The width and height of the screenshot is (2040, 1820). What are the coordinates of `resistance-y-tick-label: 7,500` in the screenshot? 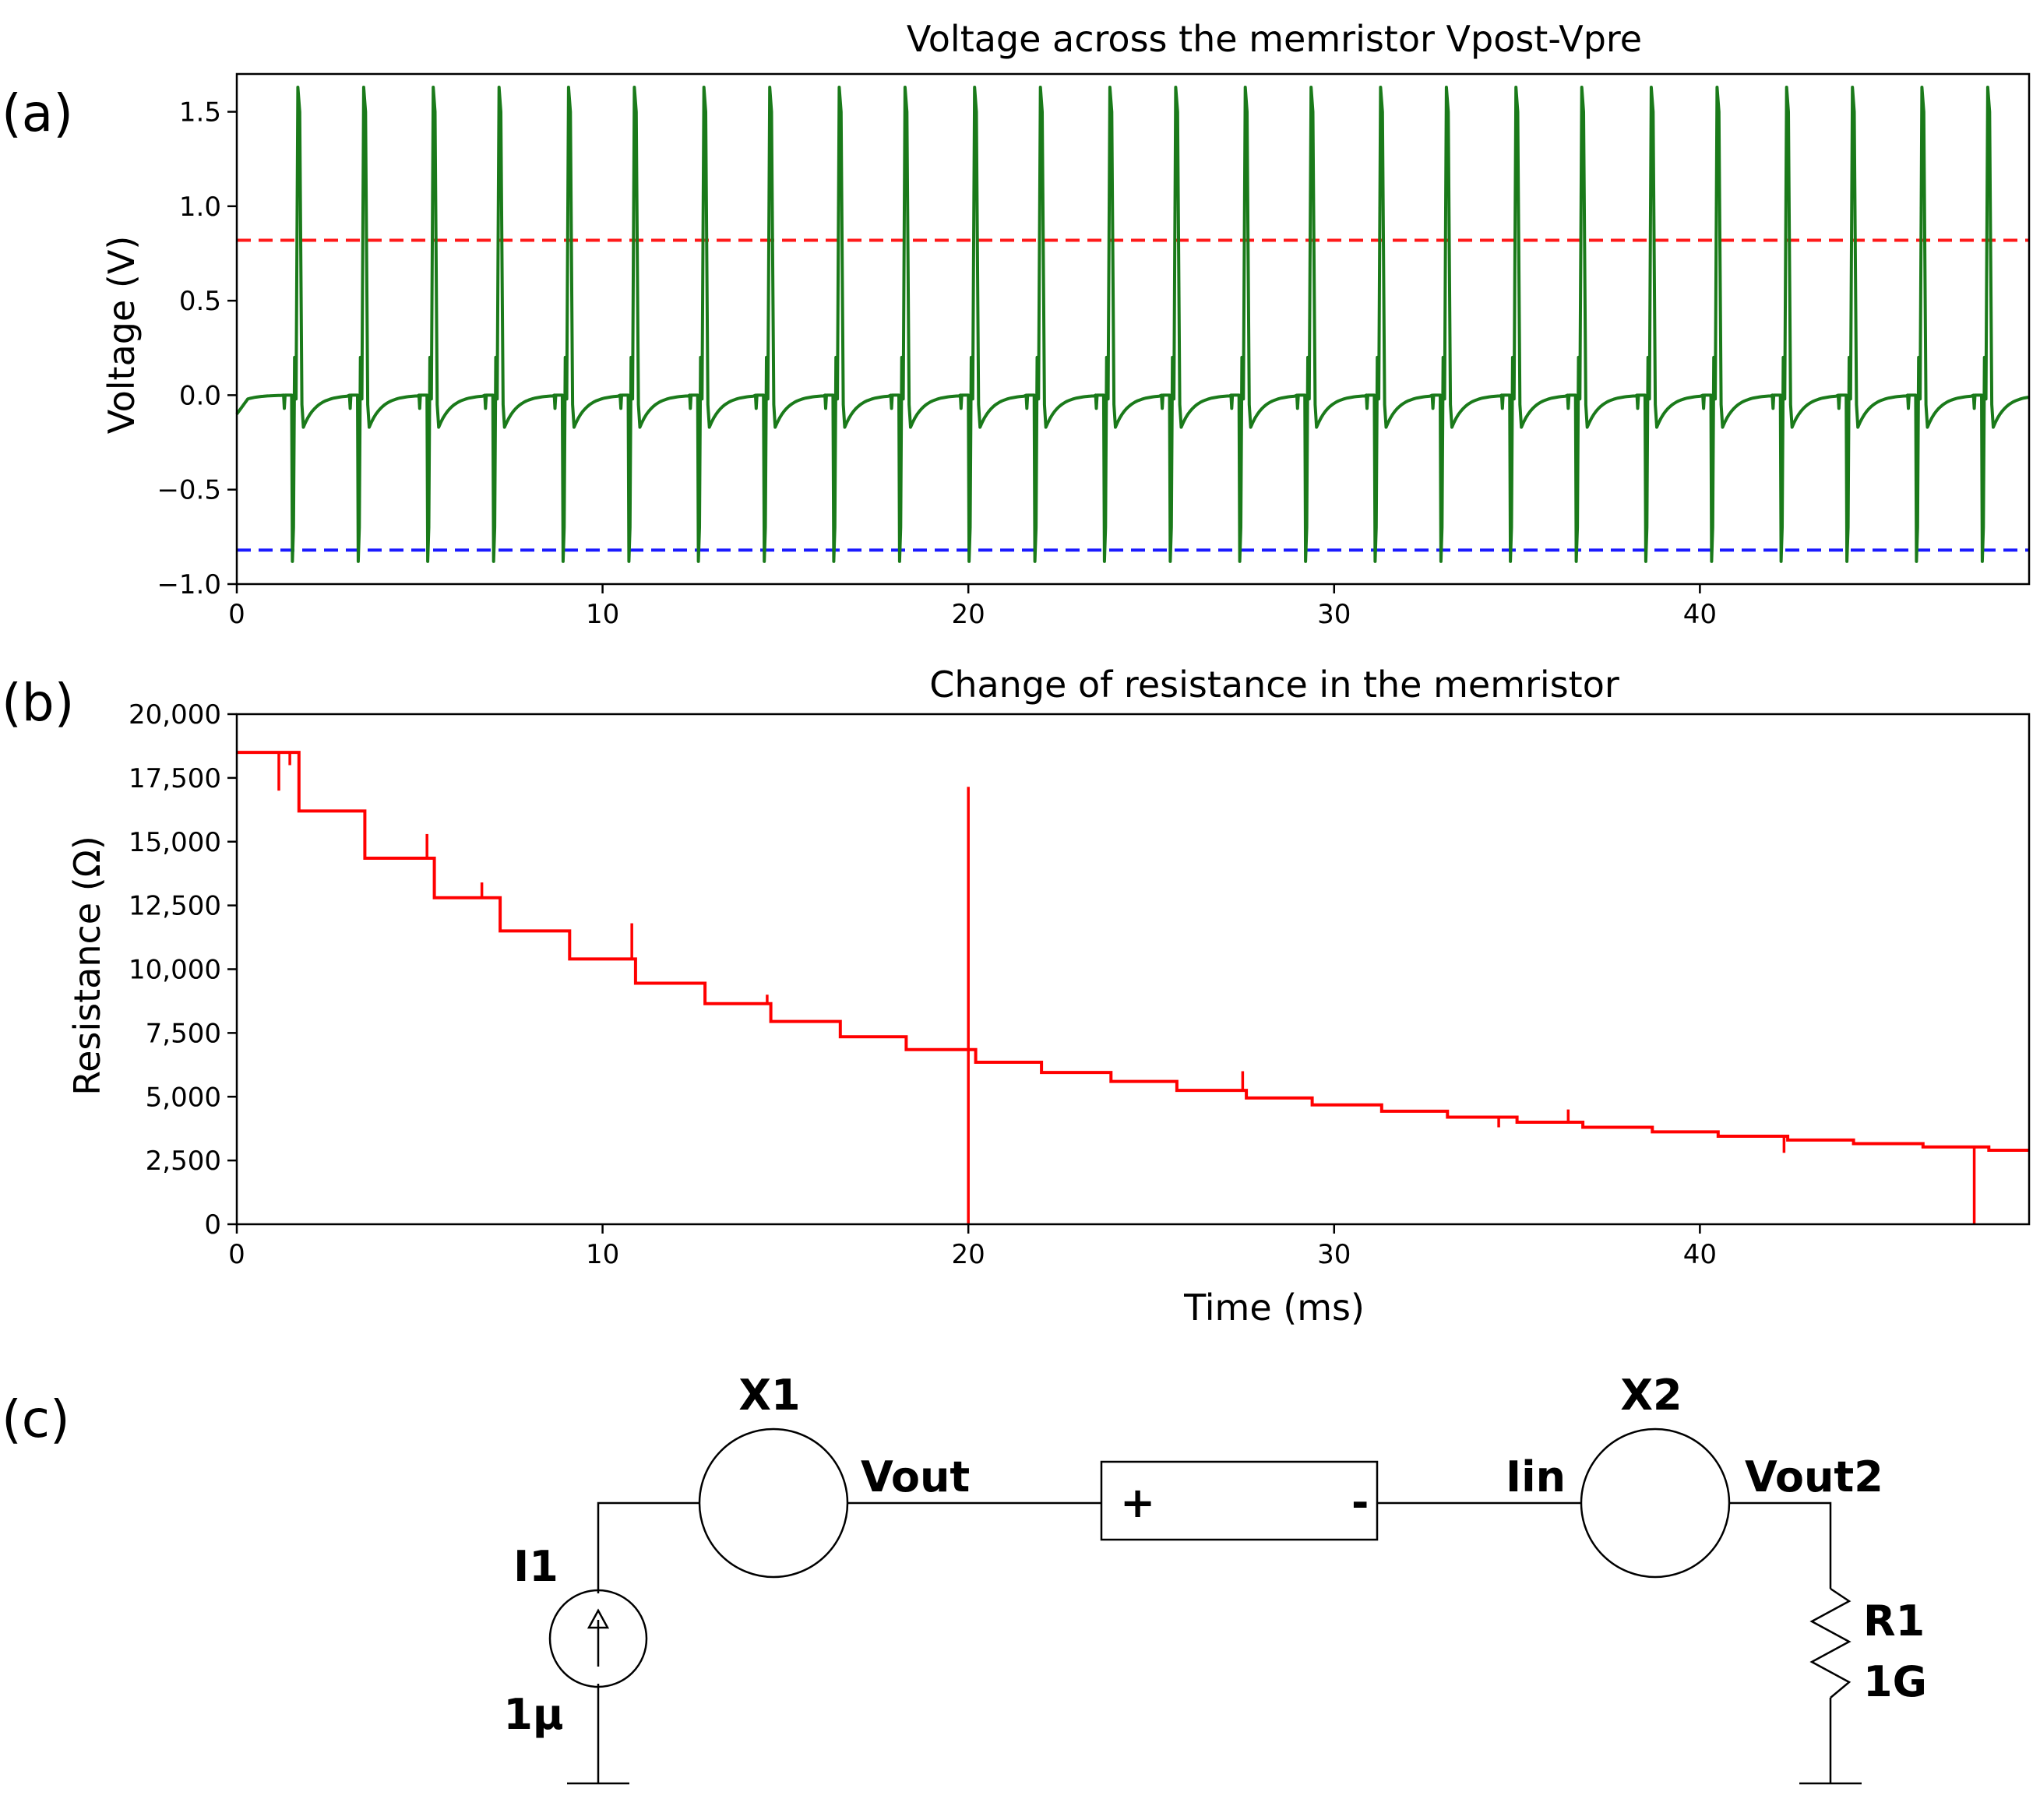 It's located at (183, 1034).